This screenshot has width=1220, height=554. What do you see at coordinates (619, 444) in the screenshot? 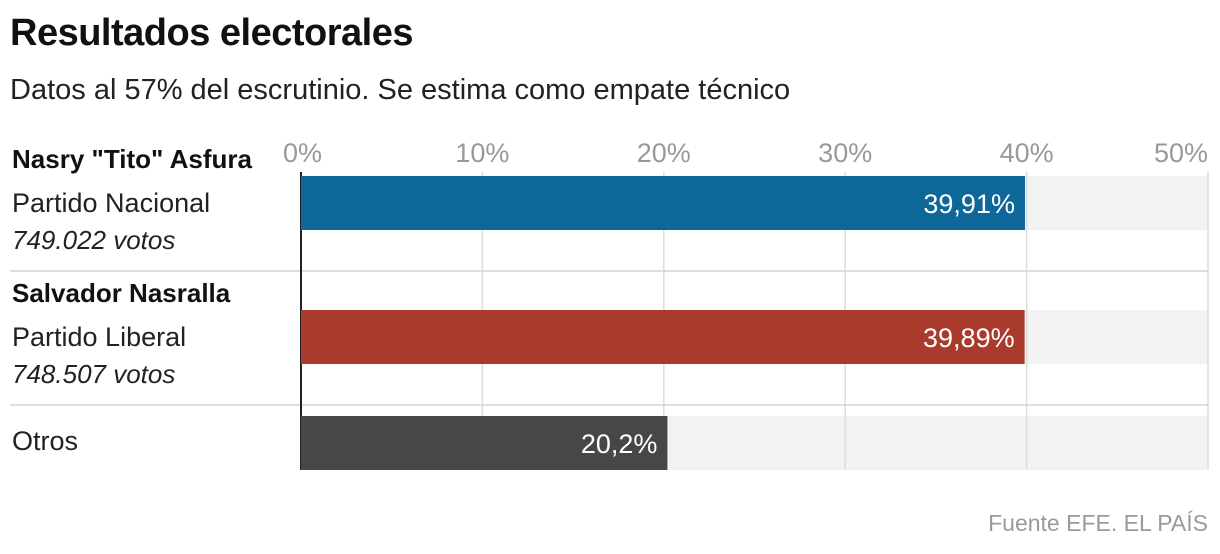
I see `bar-value-label: 20,2%` at bounding box center [619, 444].